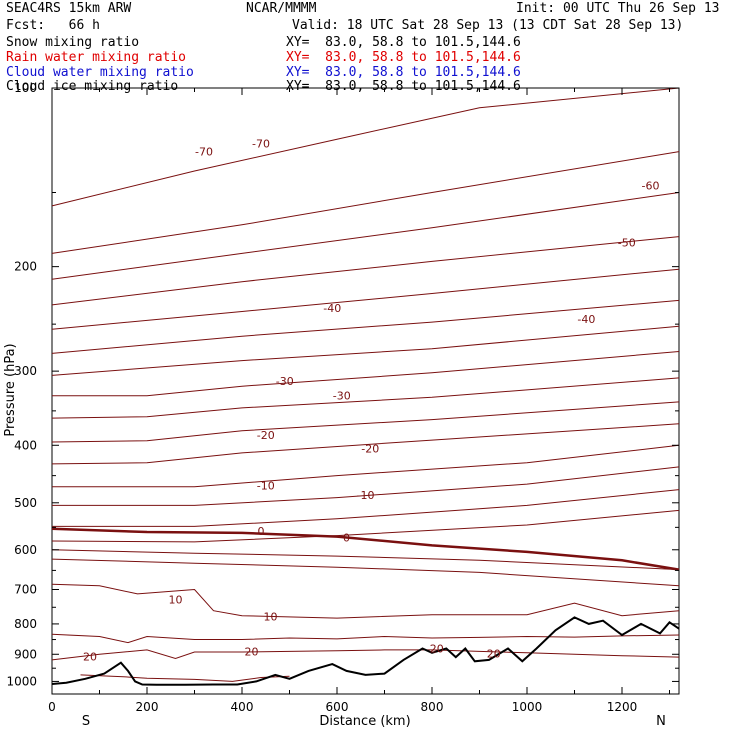 This screenshot has width=740, height=740. Describe the element at coordinates (403, 86) in the screenshot. I see `field-cloud-ice-xy: XY= 83.0, 58.8 to 101.5,144.6` at that location.